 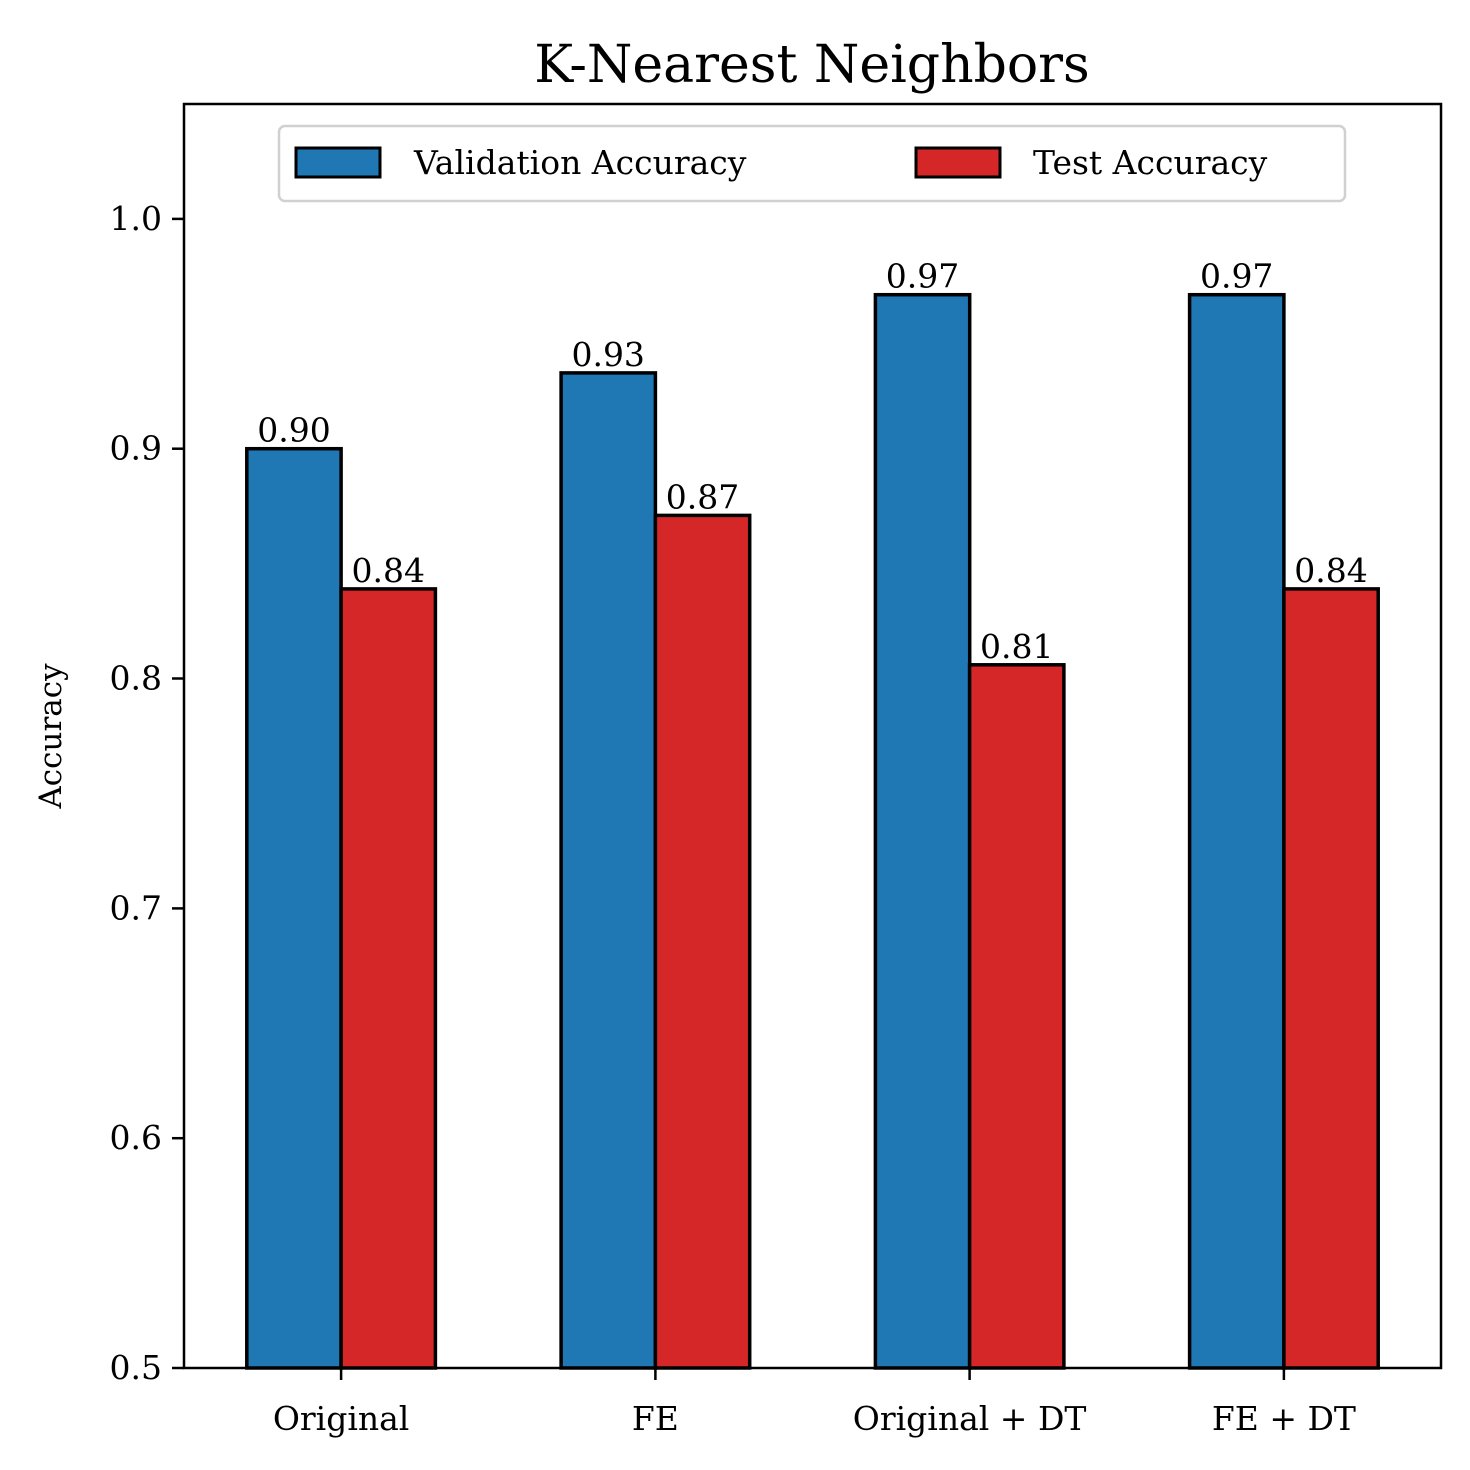 What do you see at coordinates (136, 1137) in the screenshot?
I see `y-tick-label-1: 0.6` at bounding box center [136, 1137].